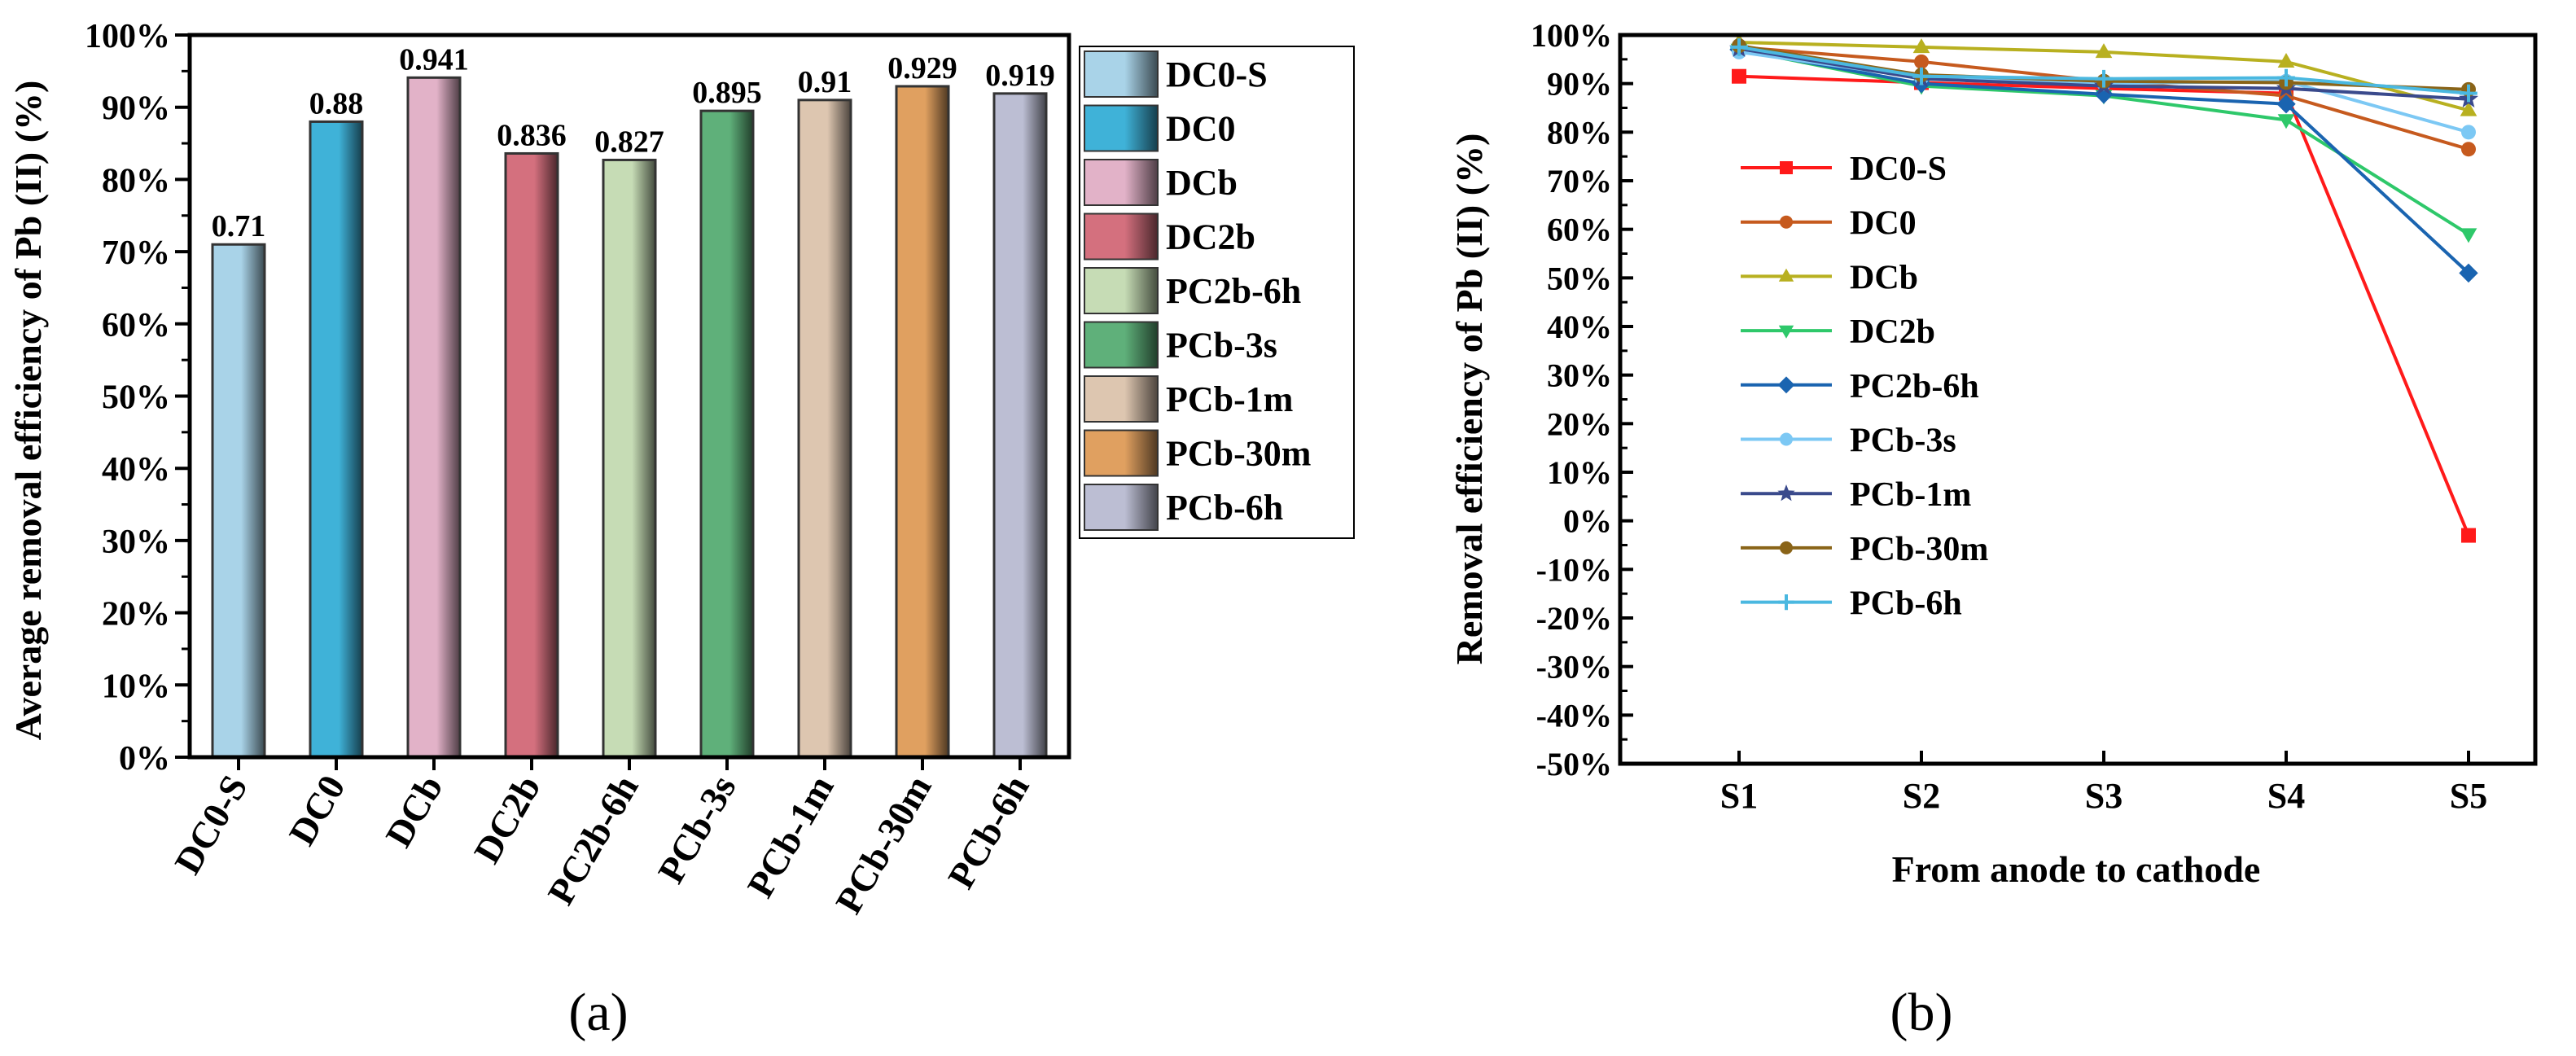 The image size is (2576, 1056). Describe the element at coordinates (507, 820) in the screenshot. I see `x-tick-label: DC2b` at that location.